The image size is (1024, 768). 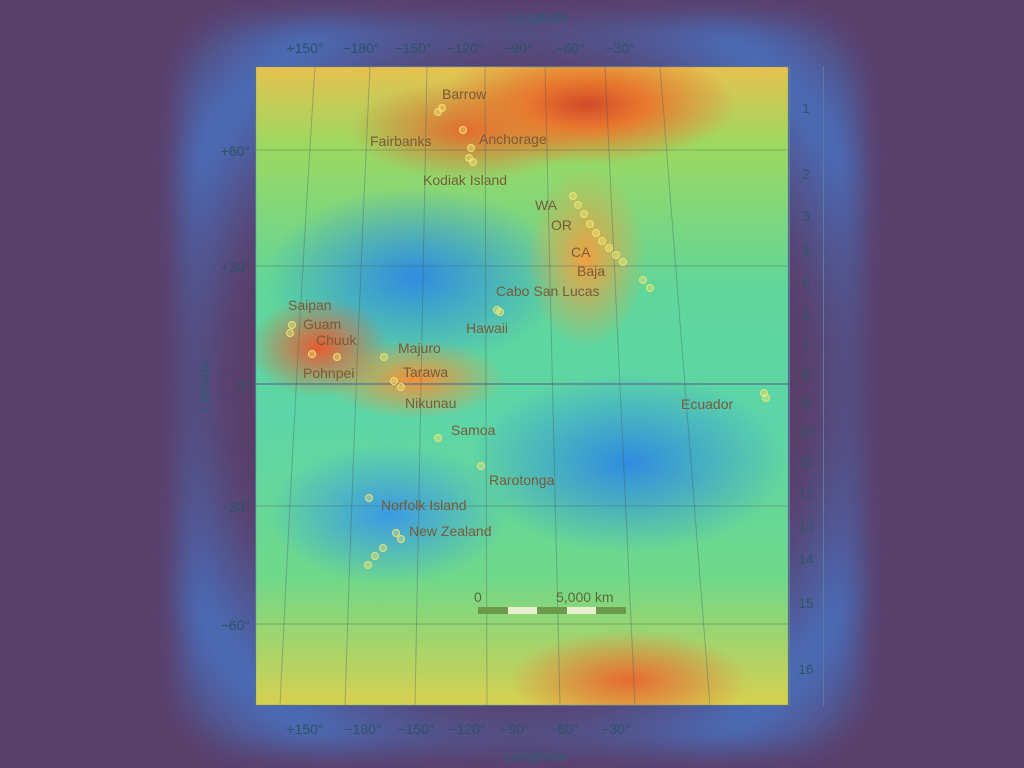 What do you see at coordinates (363, 729) in the screenshot?
I see `lon-tick-bottom: −180°` at bounding box center [363, 729].